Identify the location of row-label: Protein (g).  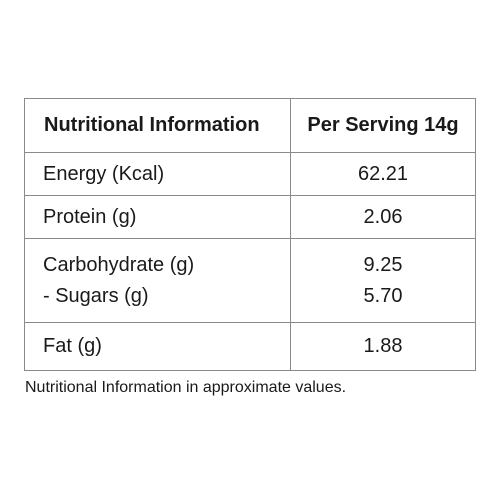
(157, 217).